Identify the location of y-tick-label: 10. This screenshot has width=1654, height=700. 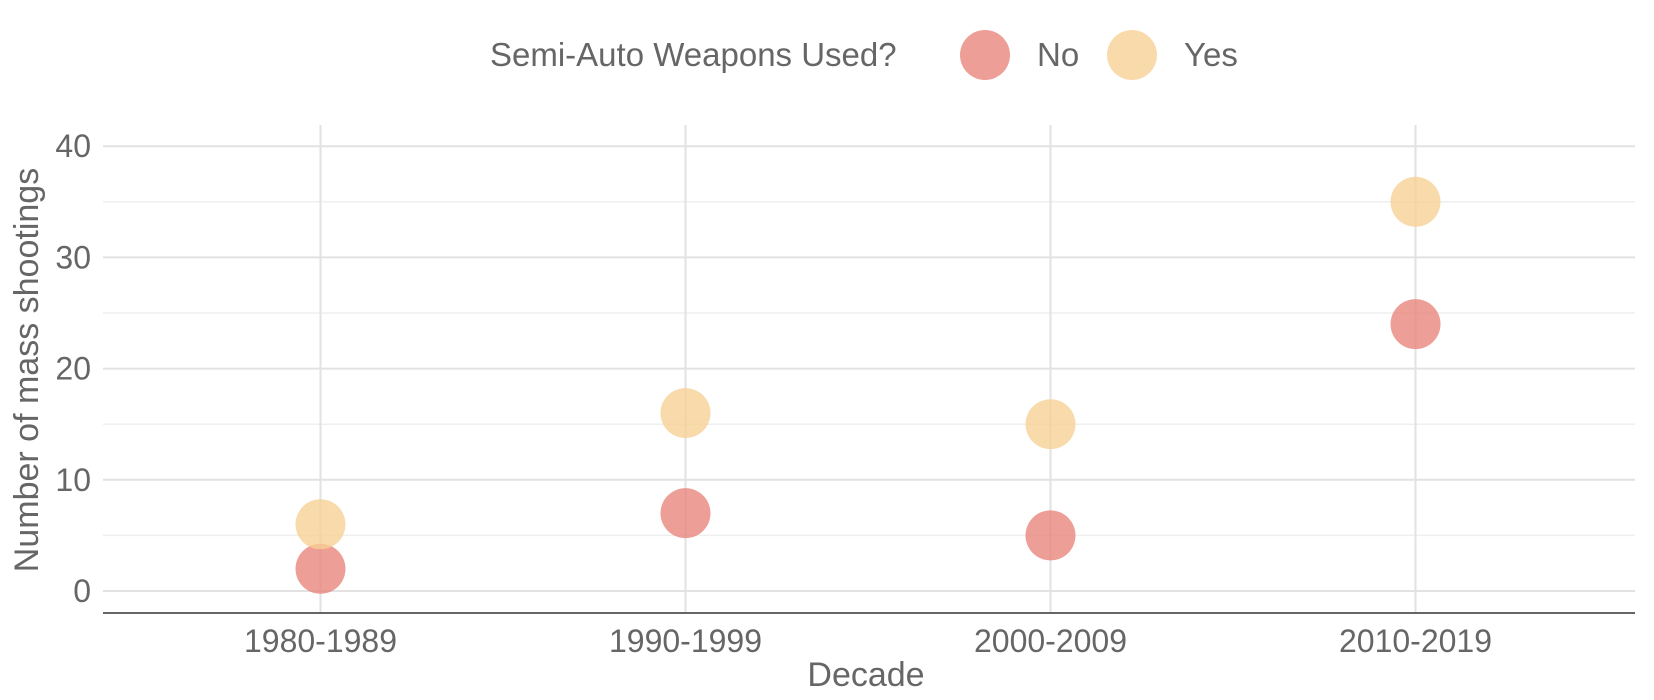
(73, 480).